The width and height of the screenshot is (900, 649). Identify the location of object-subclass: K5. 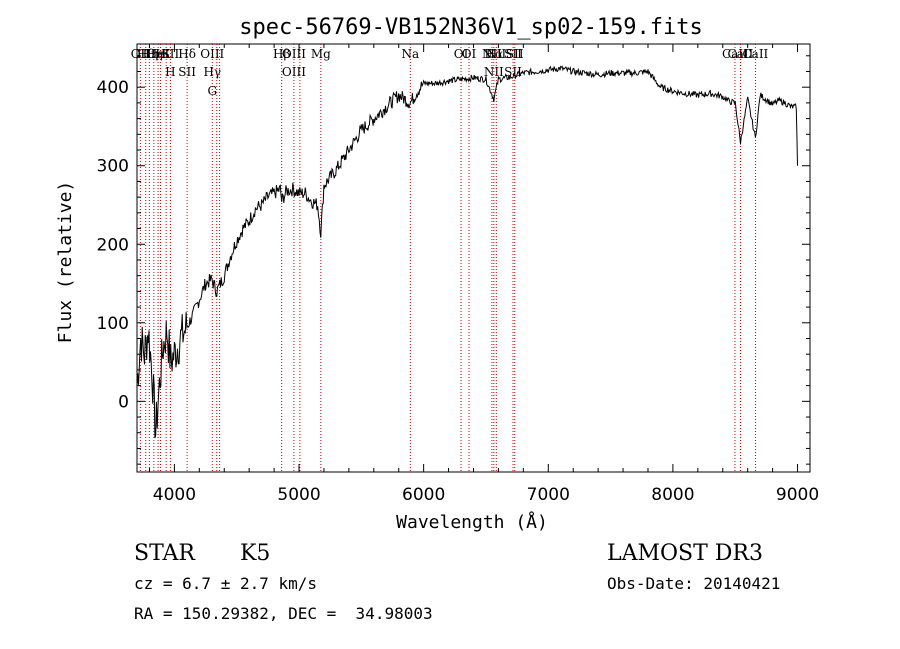
(255, 553).